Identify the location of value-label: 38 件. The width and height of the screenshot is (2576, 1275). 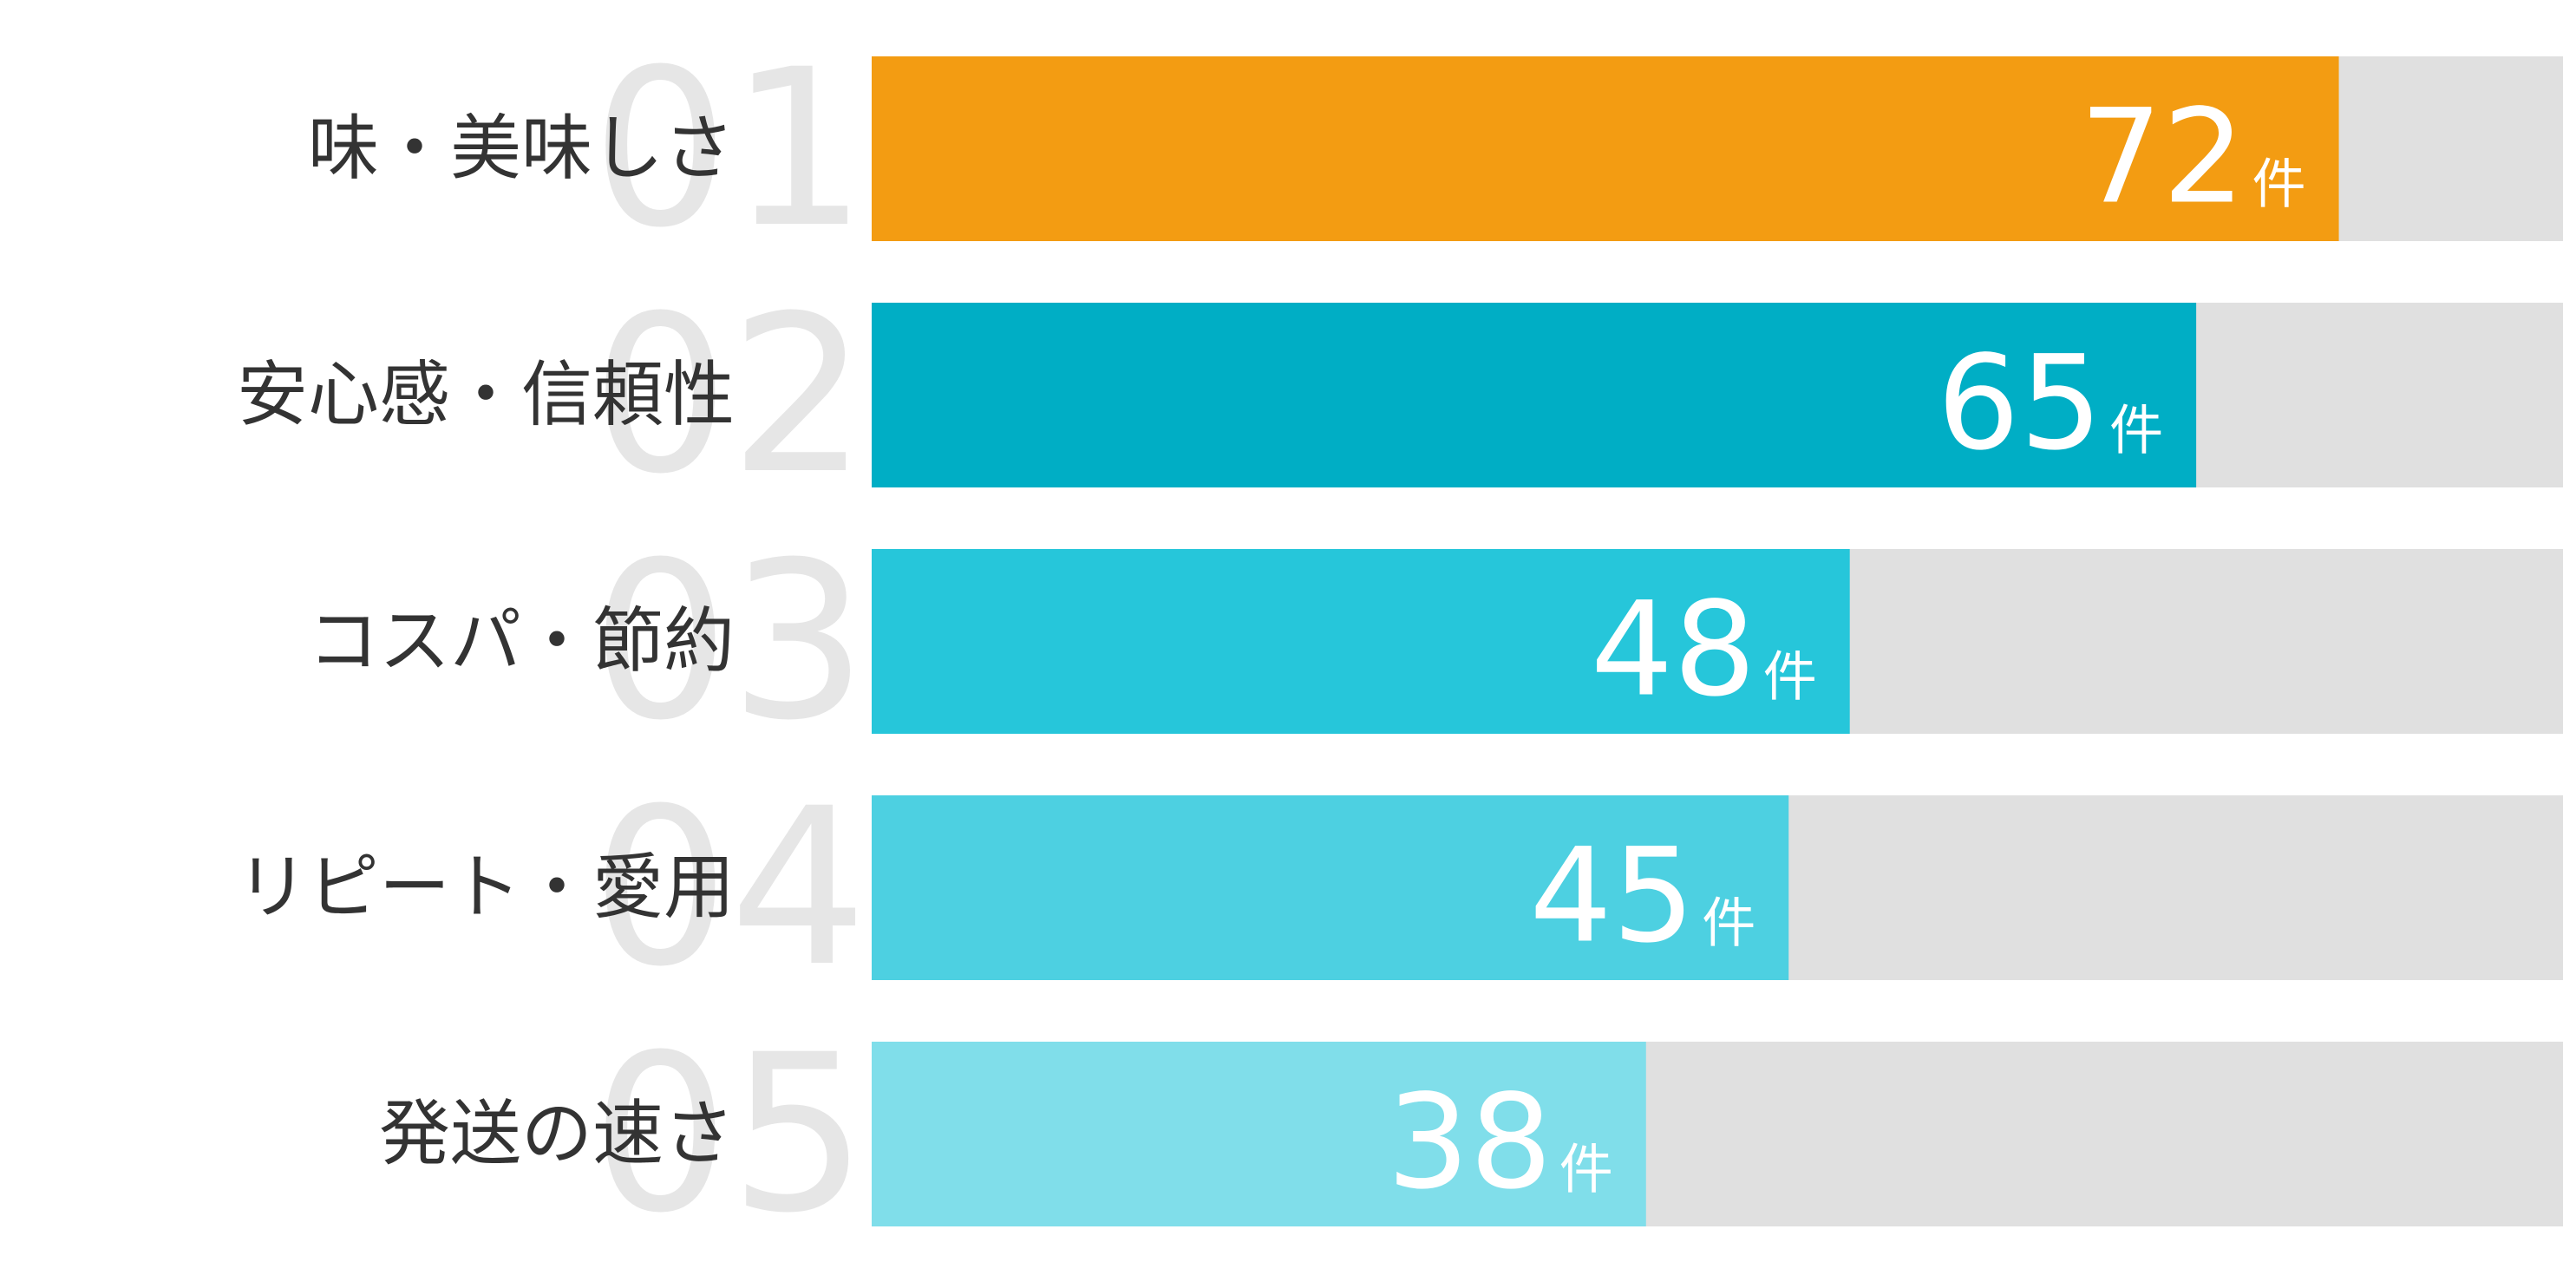
(1500, 1143).